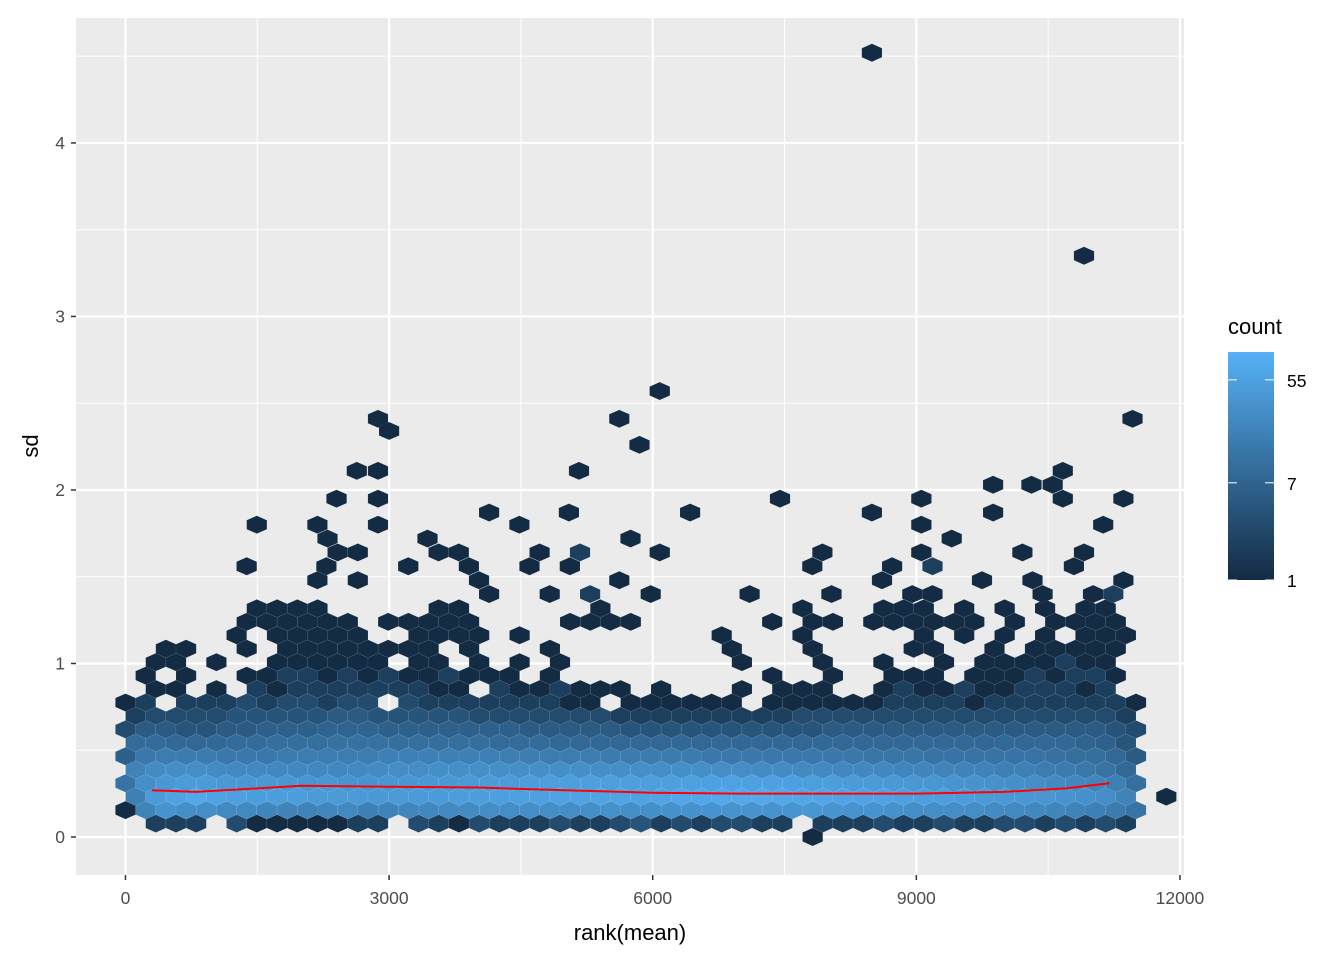 Image resolution: width=1344 pixels, height=965 pixels. What do you see at coordinates (652, 898) in the screenshot?
I see `x-tick-label: 6000` at bounding box center [652, 898].